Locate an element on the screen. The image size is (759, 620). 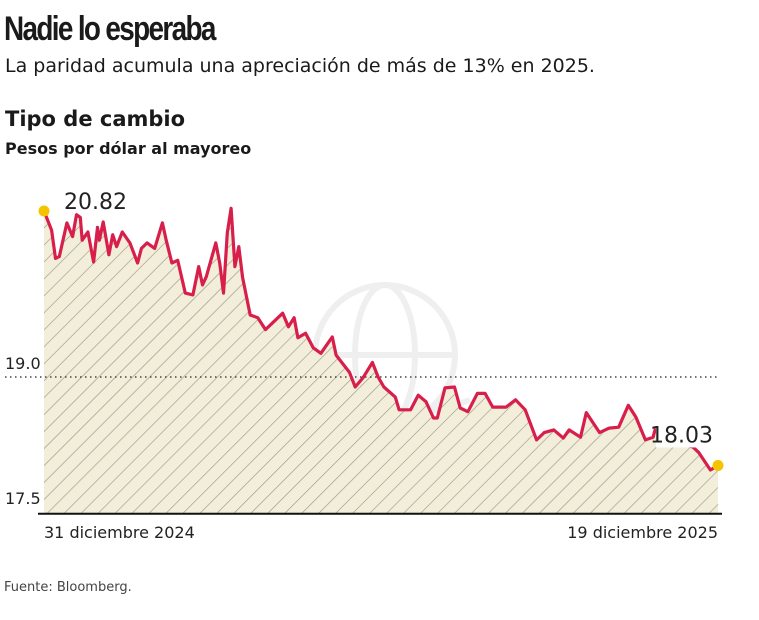
y-tick-label: 17.5 is located at coordinates (23, 498).